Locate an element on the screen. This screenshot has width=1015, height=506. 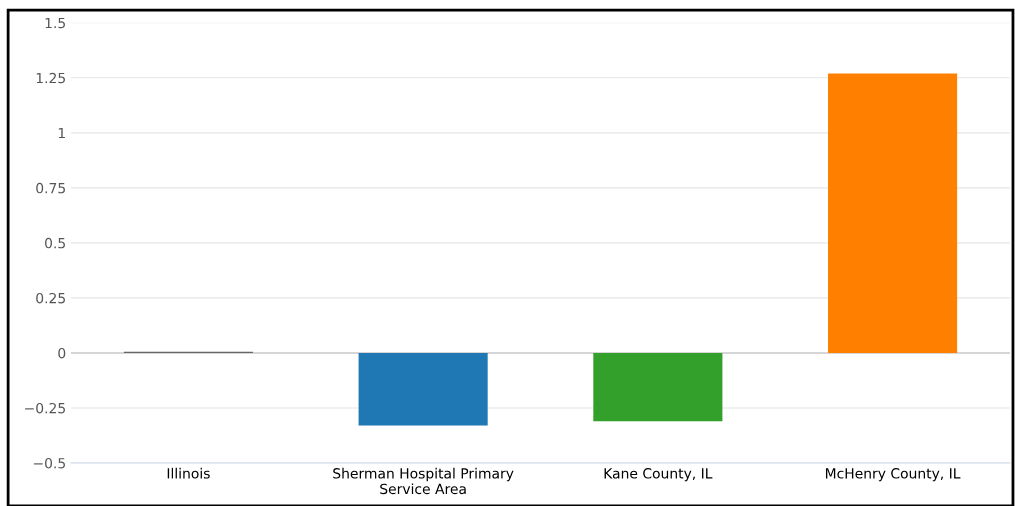
x-tick-label: Illinois is located at coordinates (188, 473).